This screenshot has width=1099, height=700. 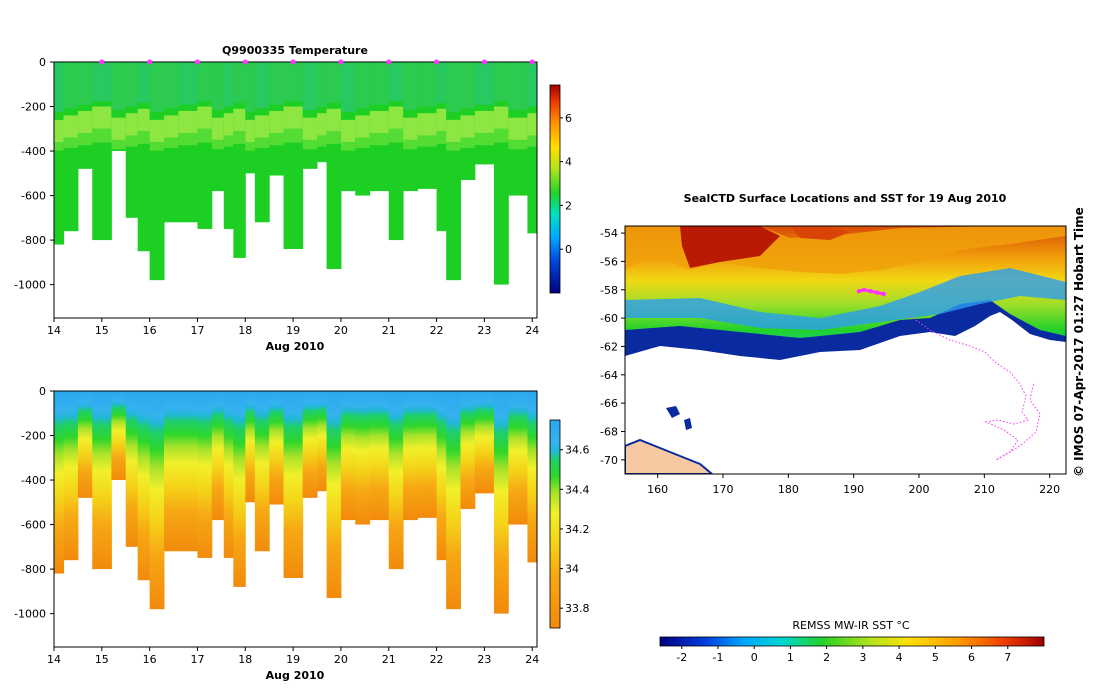 What do you see at coordinates (730, 247) in the screenshot?
I see `sst-hot-core` at bounding box center [730, 247].